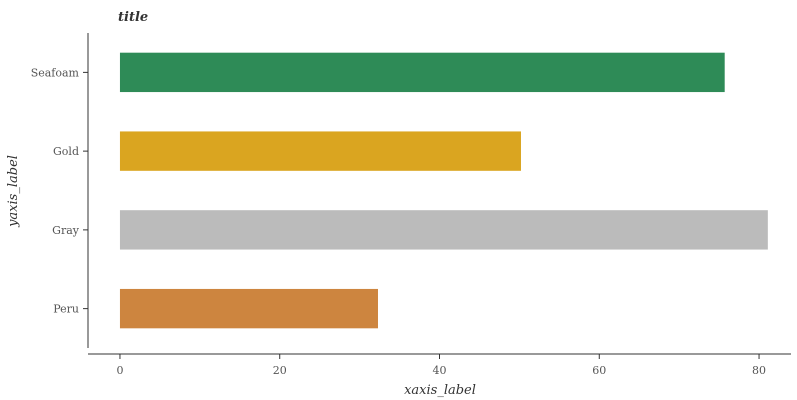 This screenshot has height=400, width=797. Describe the element at coordinates (60, 190) in the screenshot. I see `y-axis: Peru Gray Gold Seafoam` at that location.